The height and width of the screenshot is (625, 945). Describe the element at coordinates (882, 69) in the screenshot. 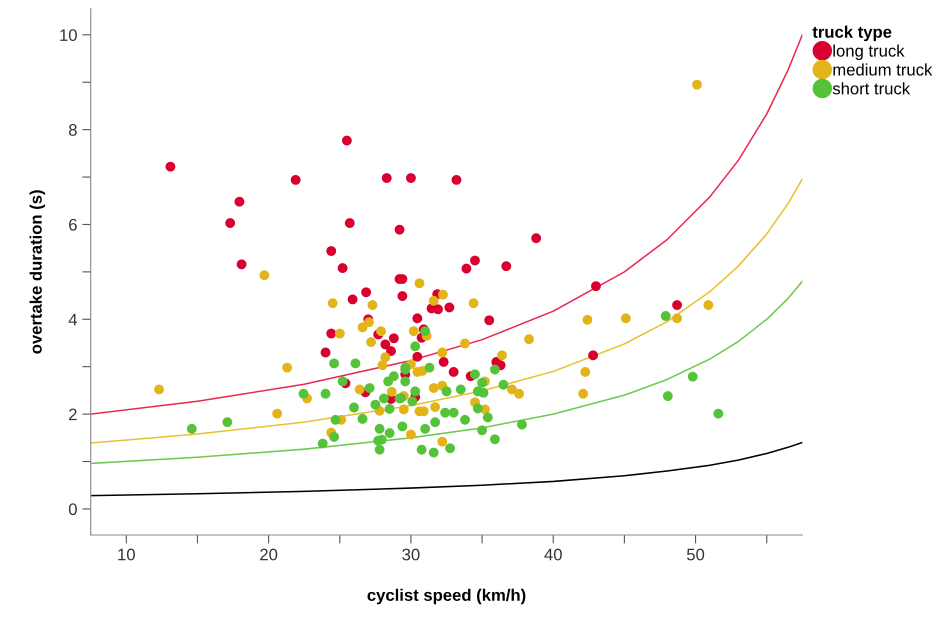

I see `legend-label: medium truck` at that location.